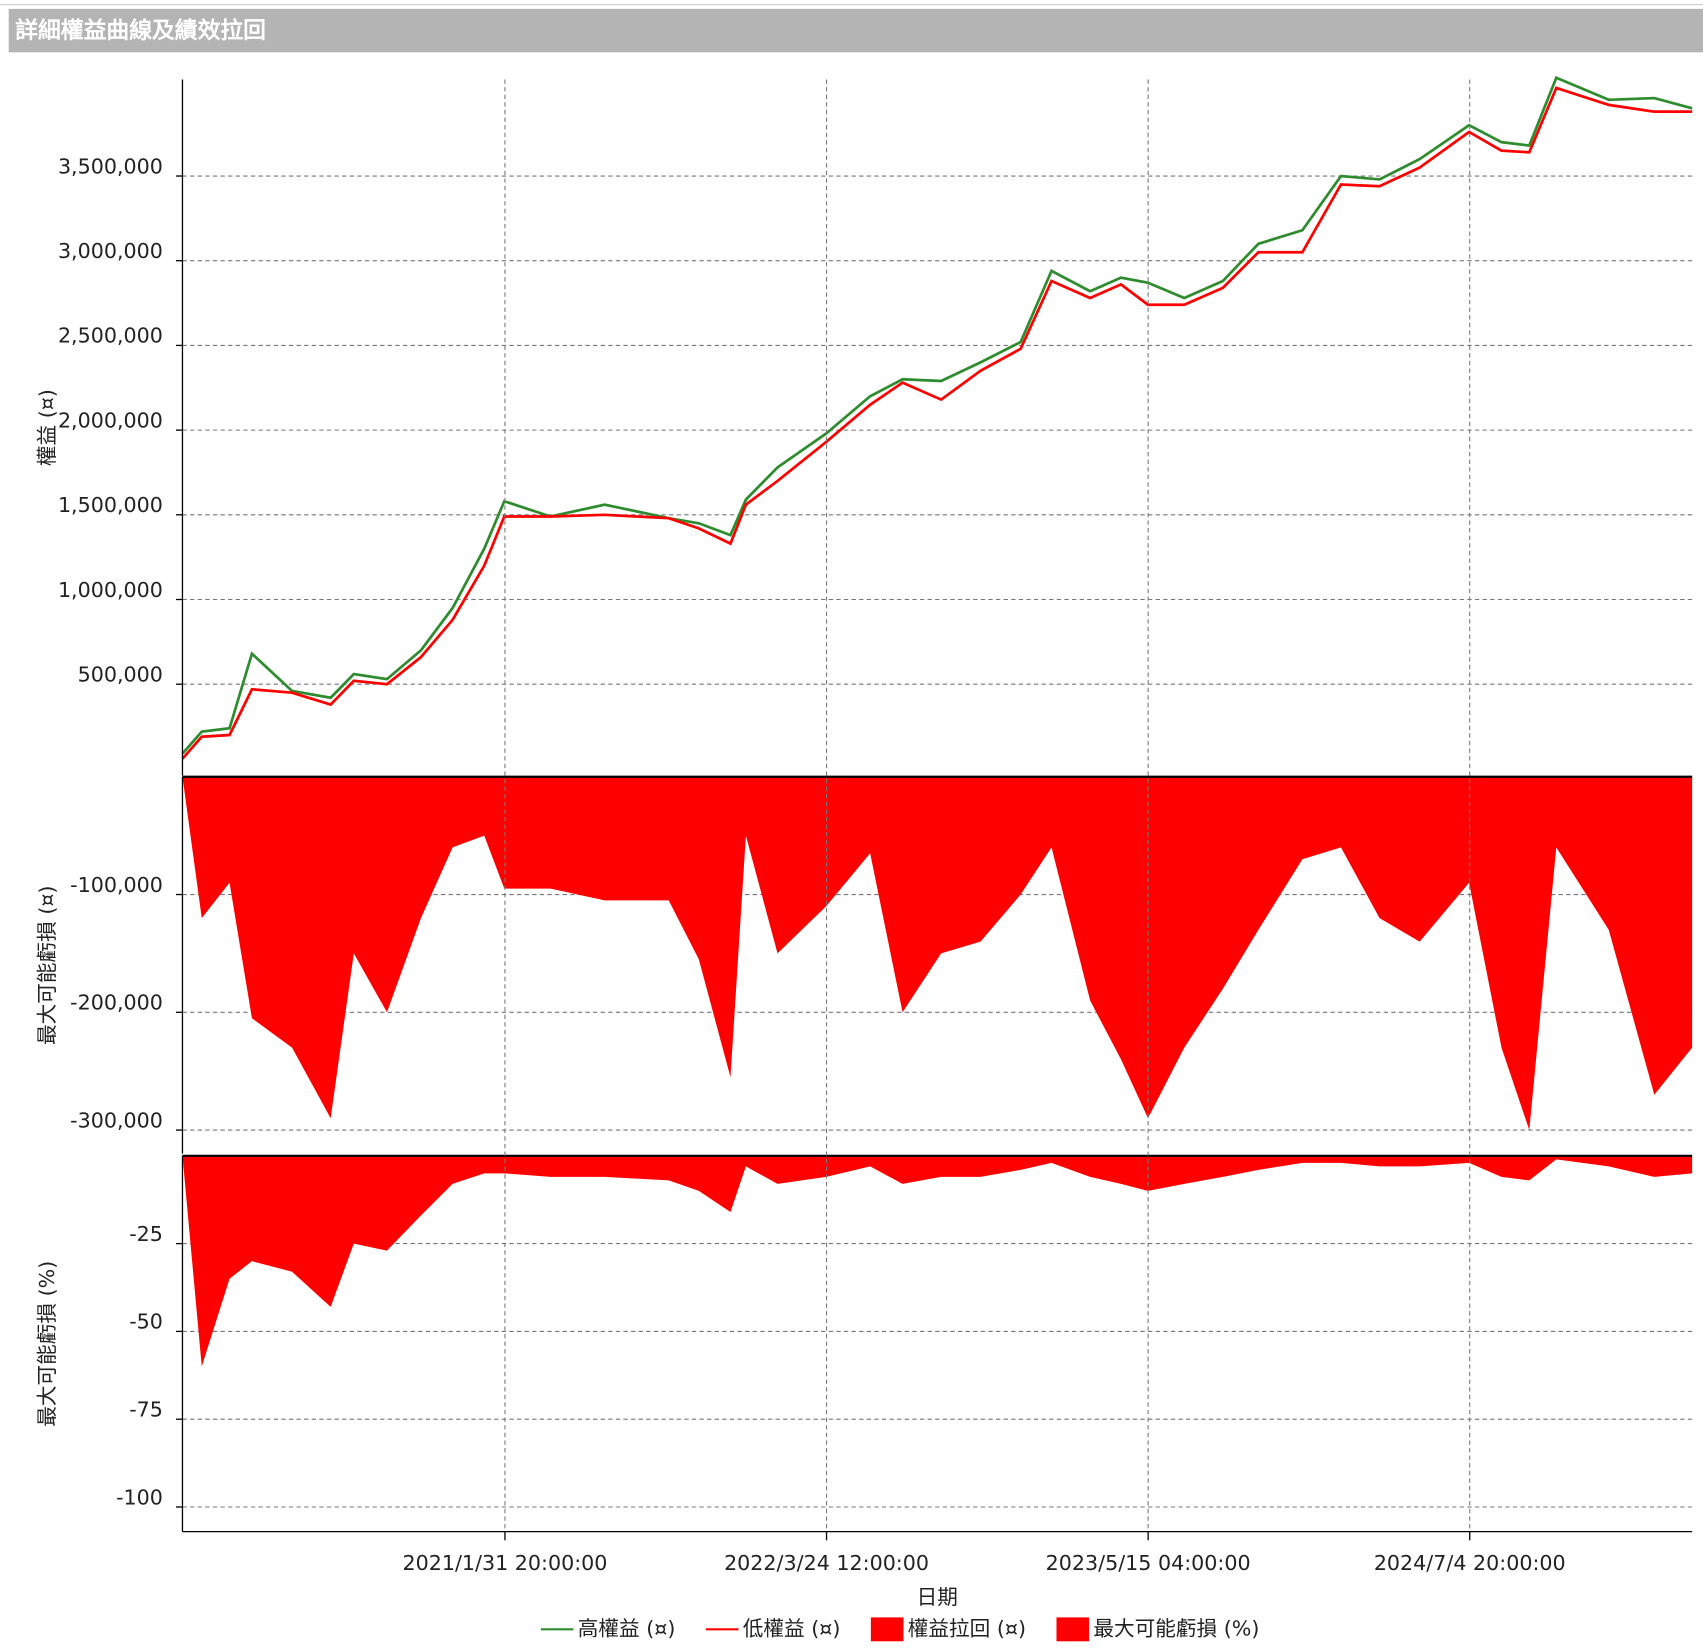  What do you see at coordinates (110, 251) in the screenshot?
I see `y-tick-label: 3,000,000` at bounding box center [110, 251].